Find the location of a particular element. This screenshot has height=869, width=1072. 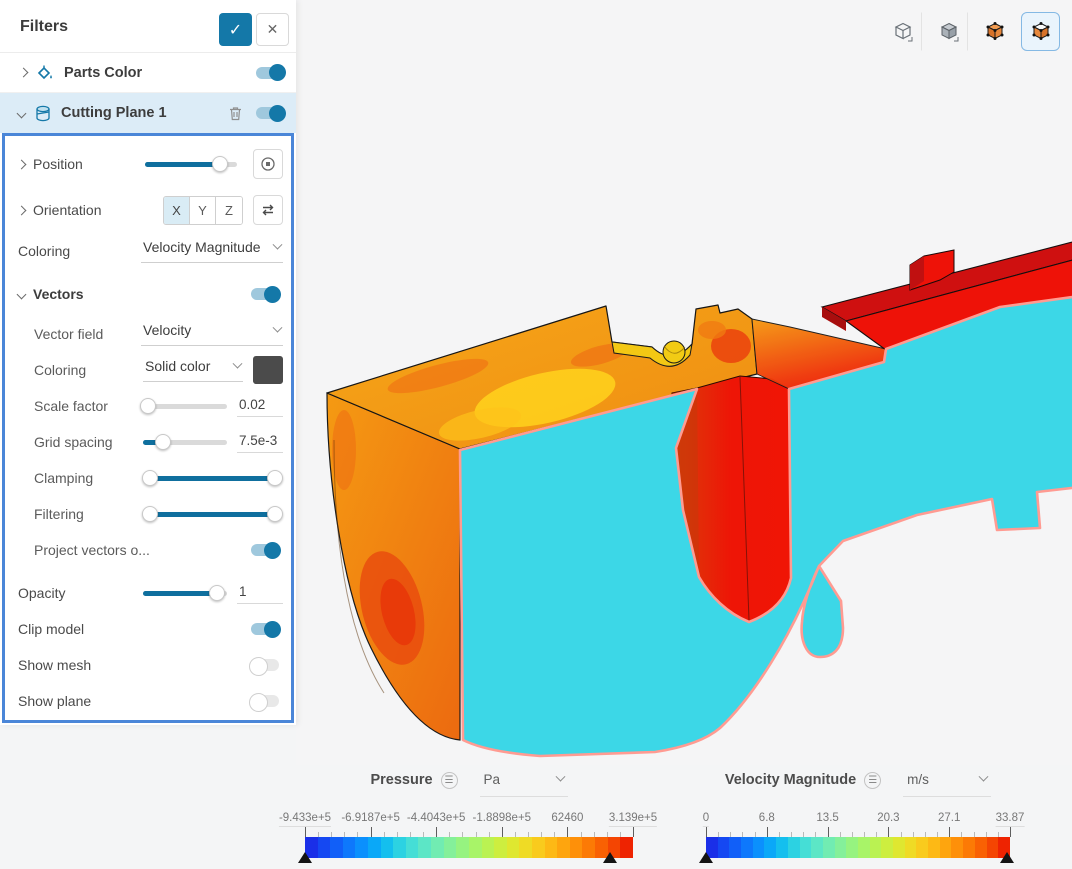

row-vectors: Vectors is located at coordinates (148, 294).